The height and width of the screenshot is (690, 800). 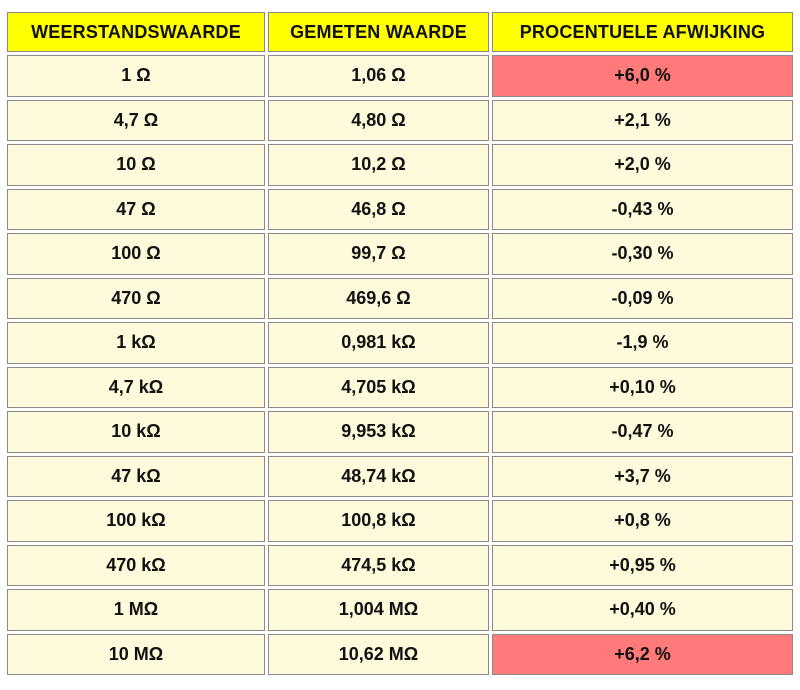 I want to click on nominal-value-cell: 10 MΩ, so click(x=136, y=654).